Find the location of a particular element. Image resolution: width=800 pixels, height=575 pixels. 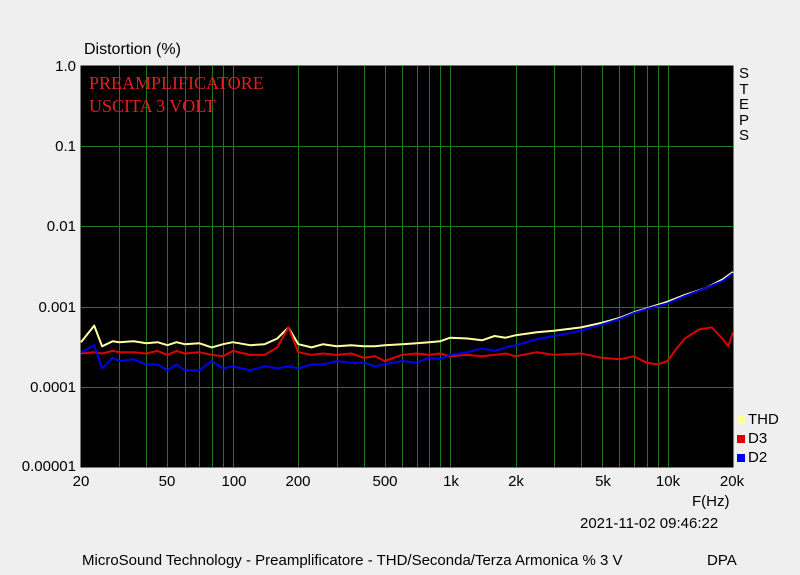

legend-d3: D3 is located at coordinates (752, 438).